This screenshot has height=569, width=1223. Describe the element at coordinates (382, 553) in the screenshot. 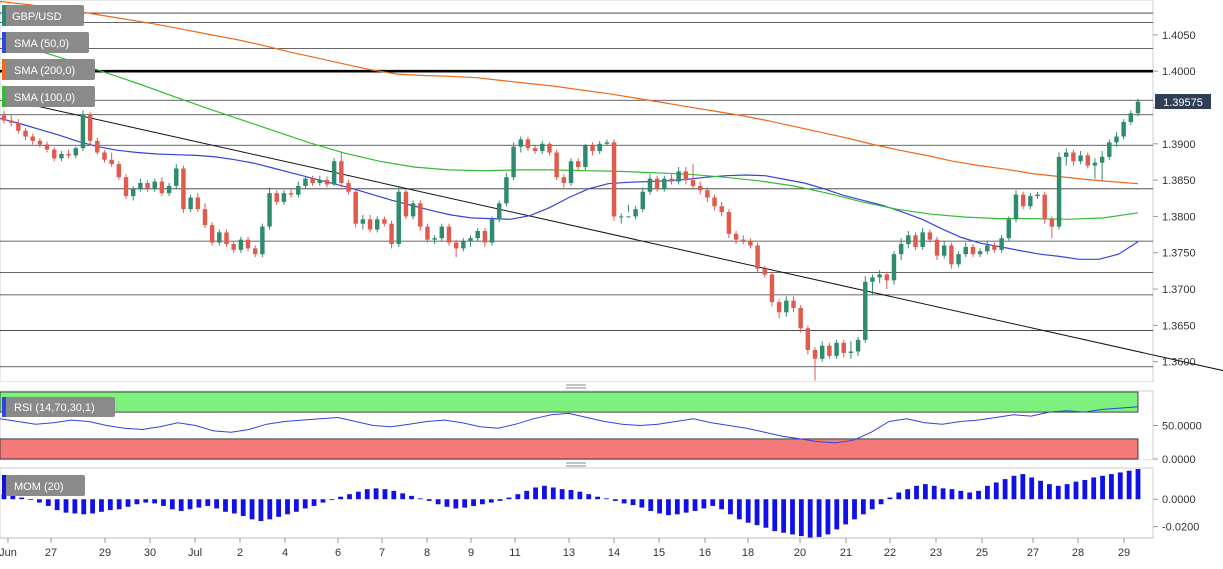

I see `time-tick-label: 7` at that location.